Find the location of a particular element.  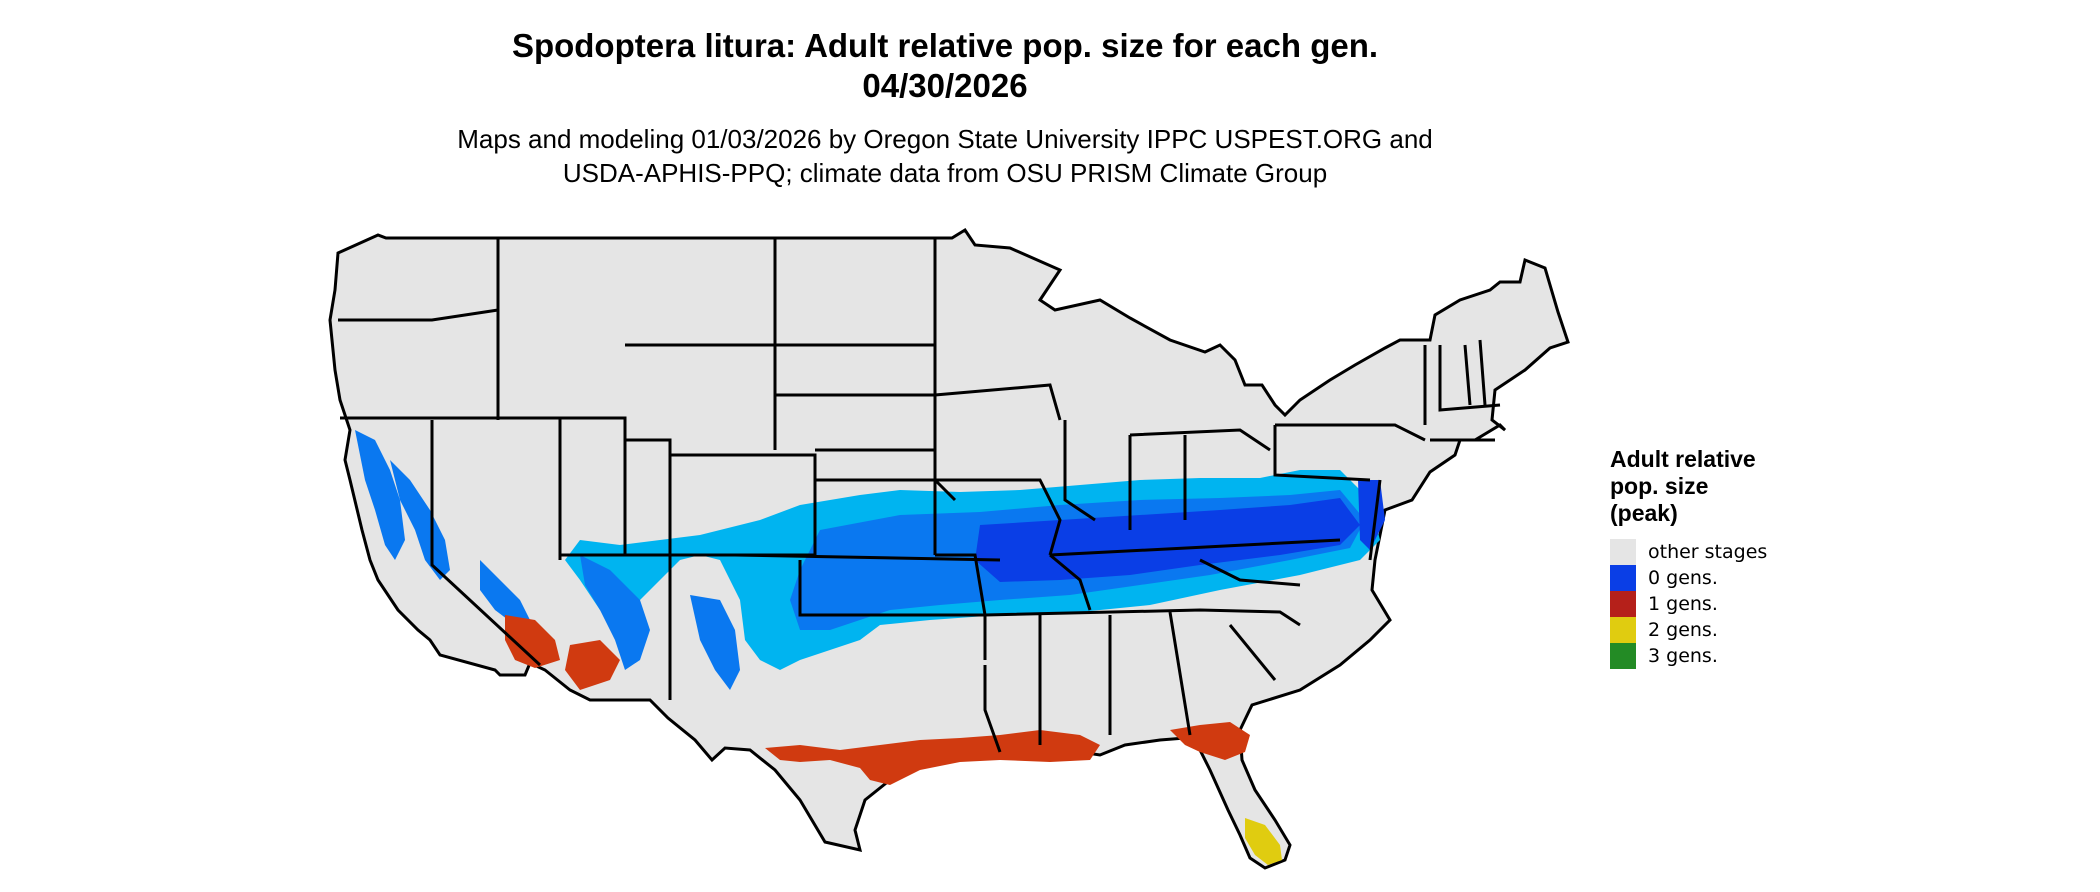

legend-label: 0 gens. is located at coordinates (1683, 578).